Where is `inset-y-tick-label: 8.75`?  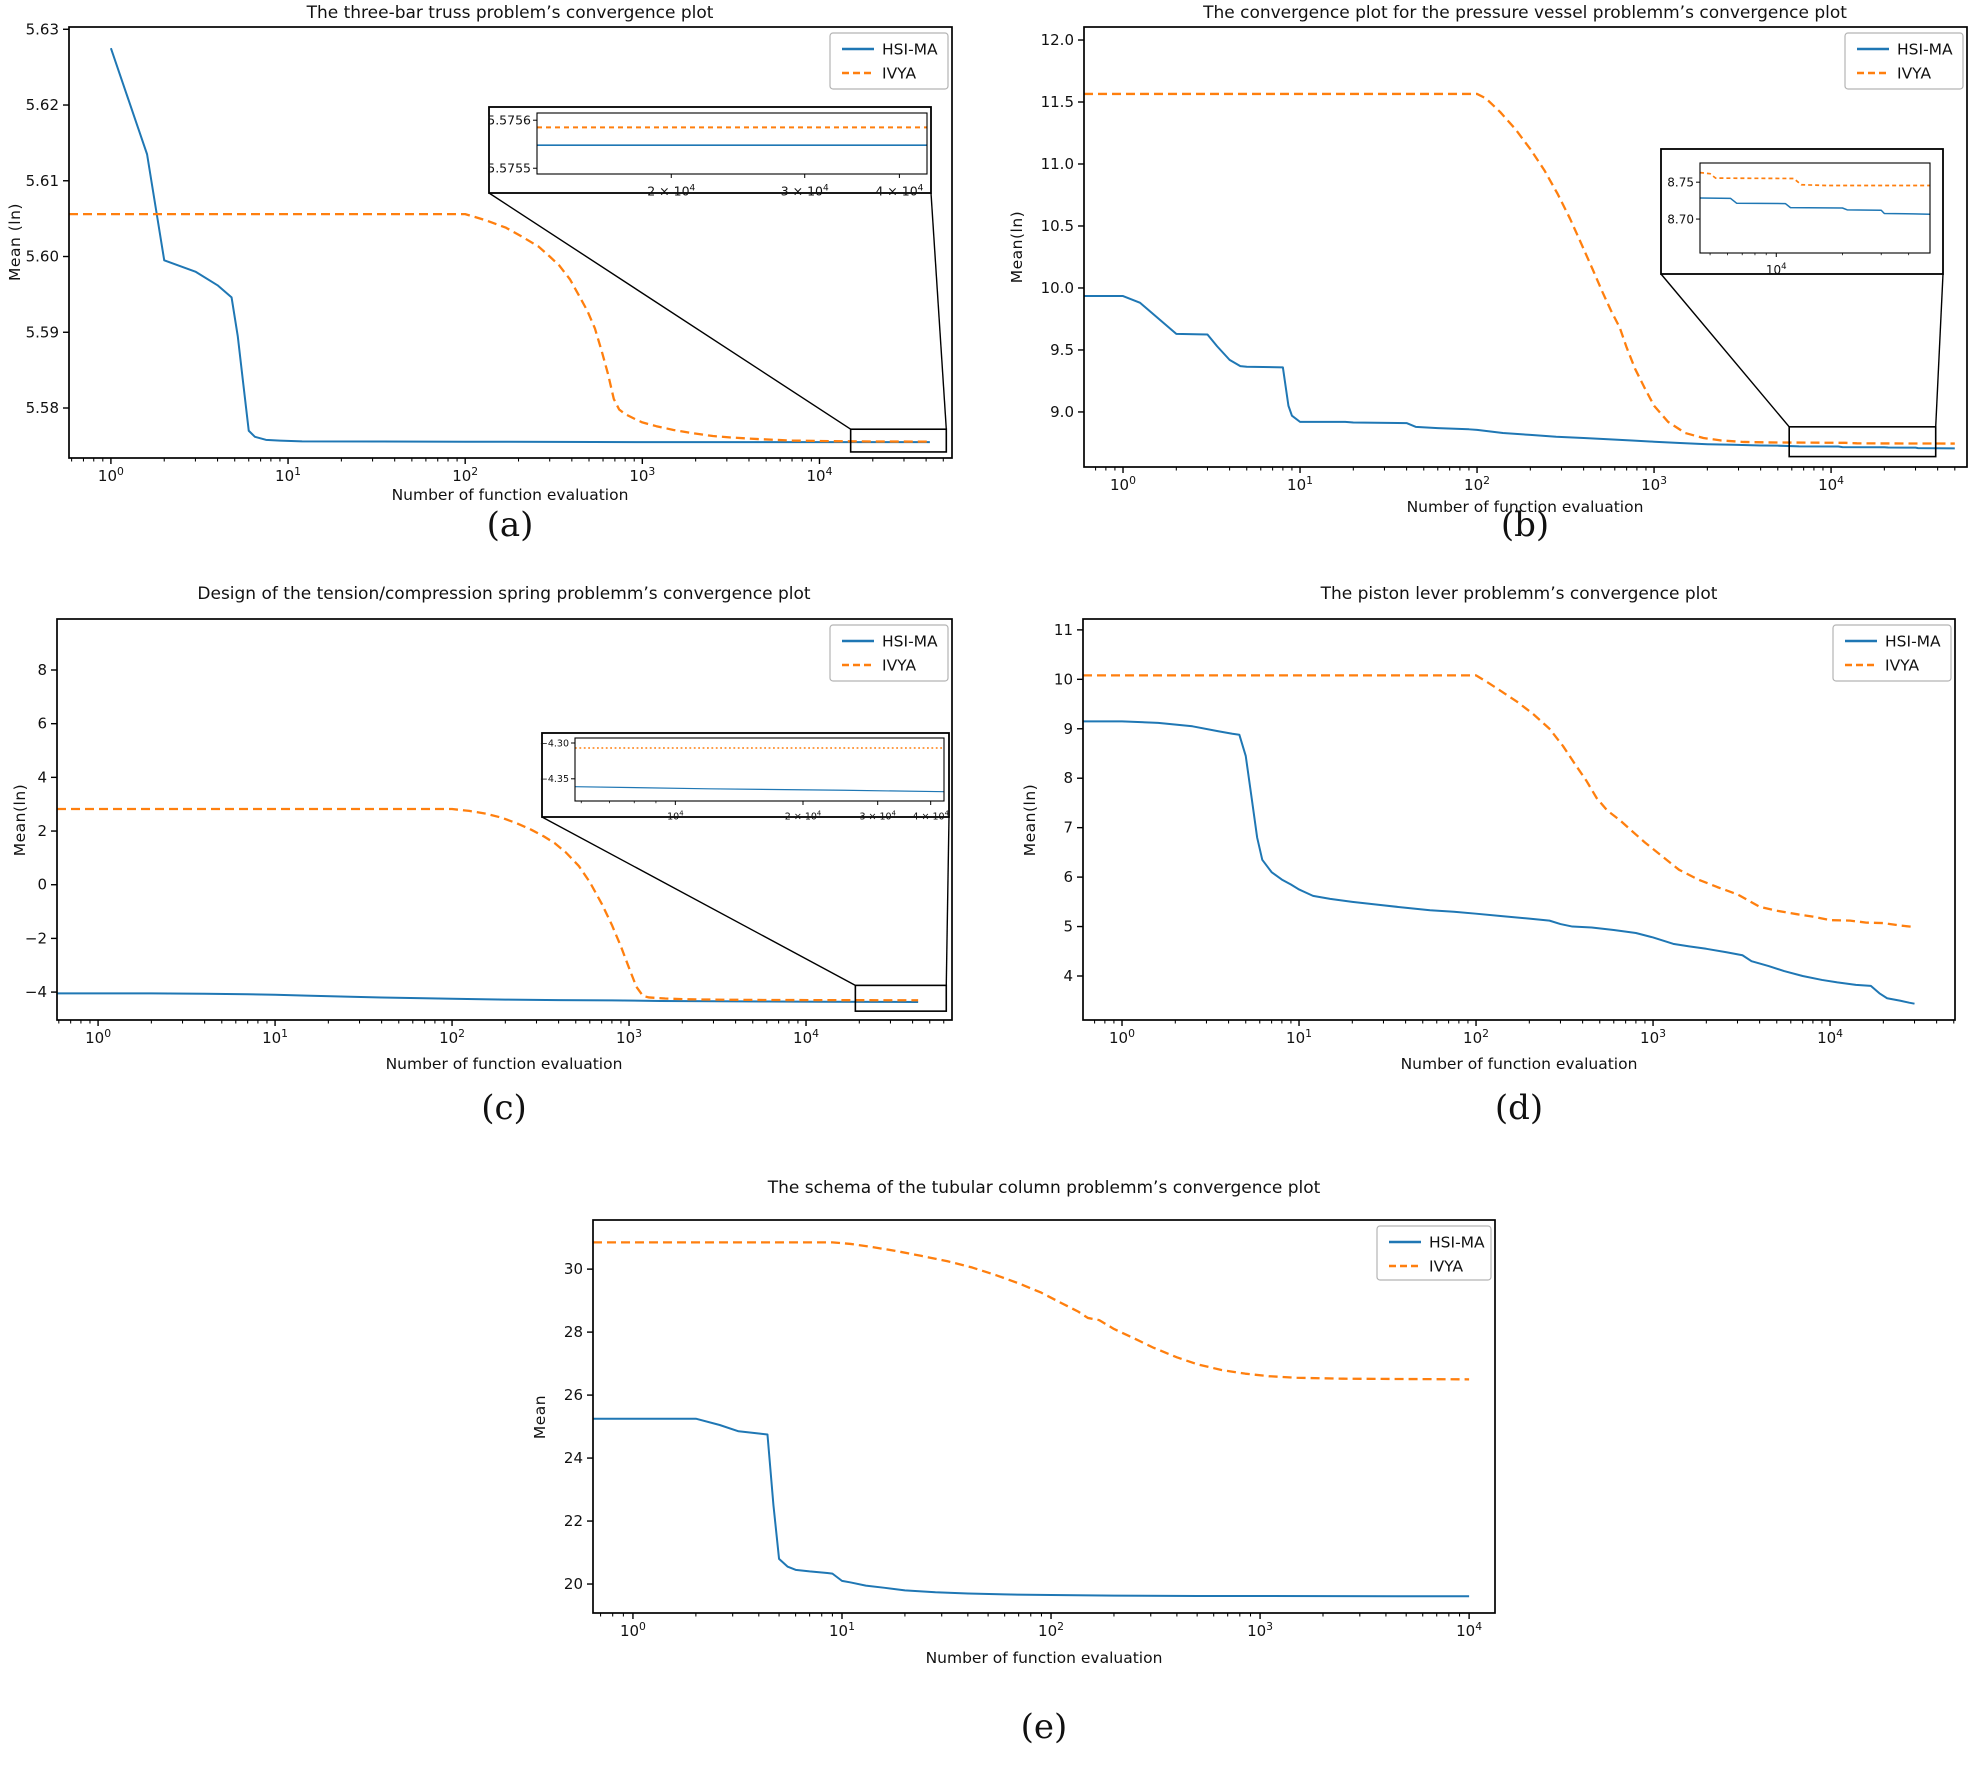 inset-y-tick-label: 8.75 is located at coordinates (1680, 182).